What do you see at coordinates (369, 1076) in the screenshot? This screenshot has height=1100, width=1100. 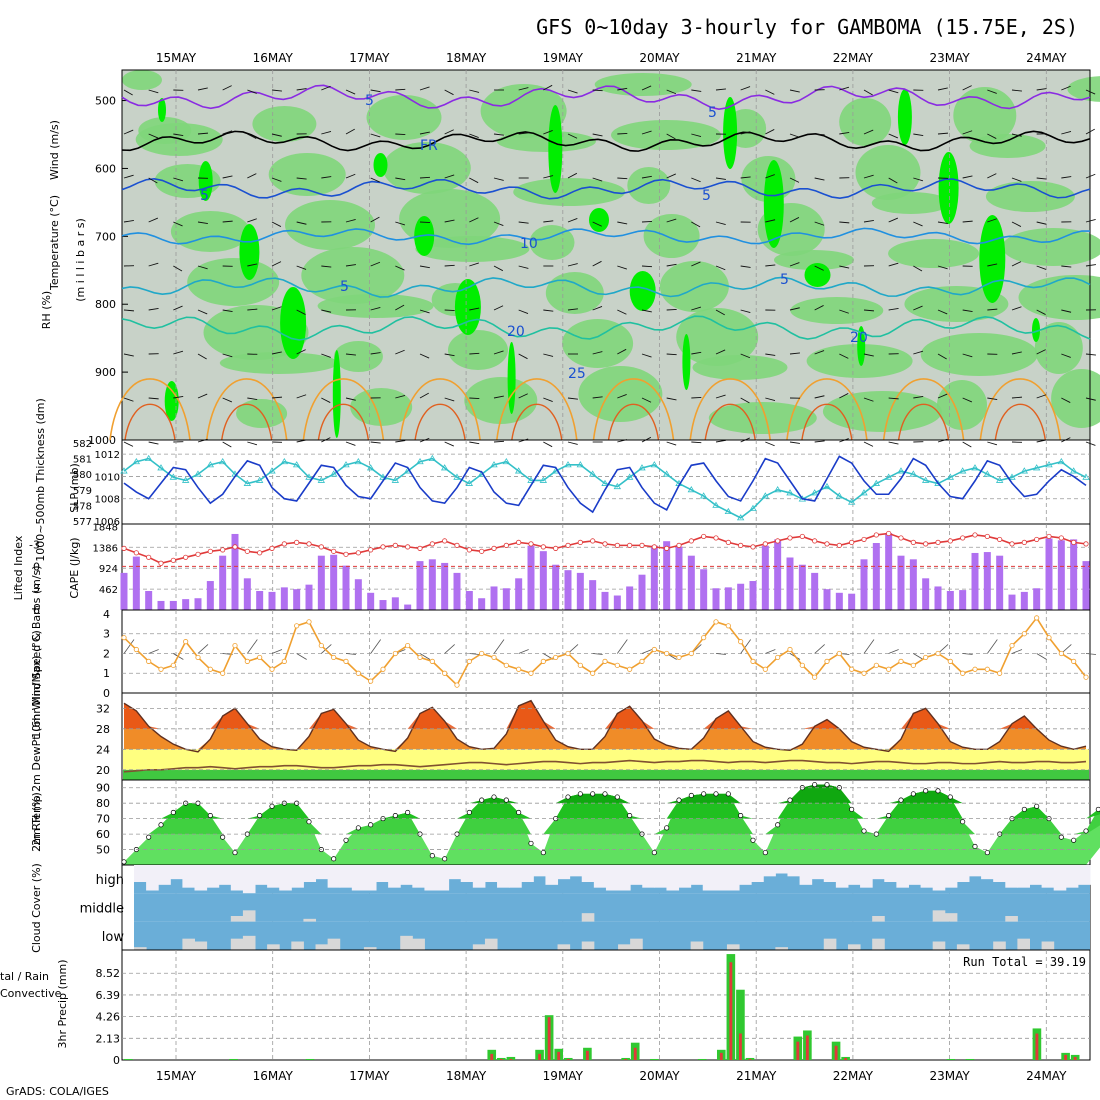 I see `date-label-bottom: 17MAY` at bounding box center [369, 1076].